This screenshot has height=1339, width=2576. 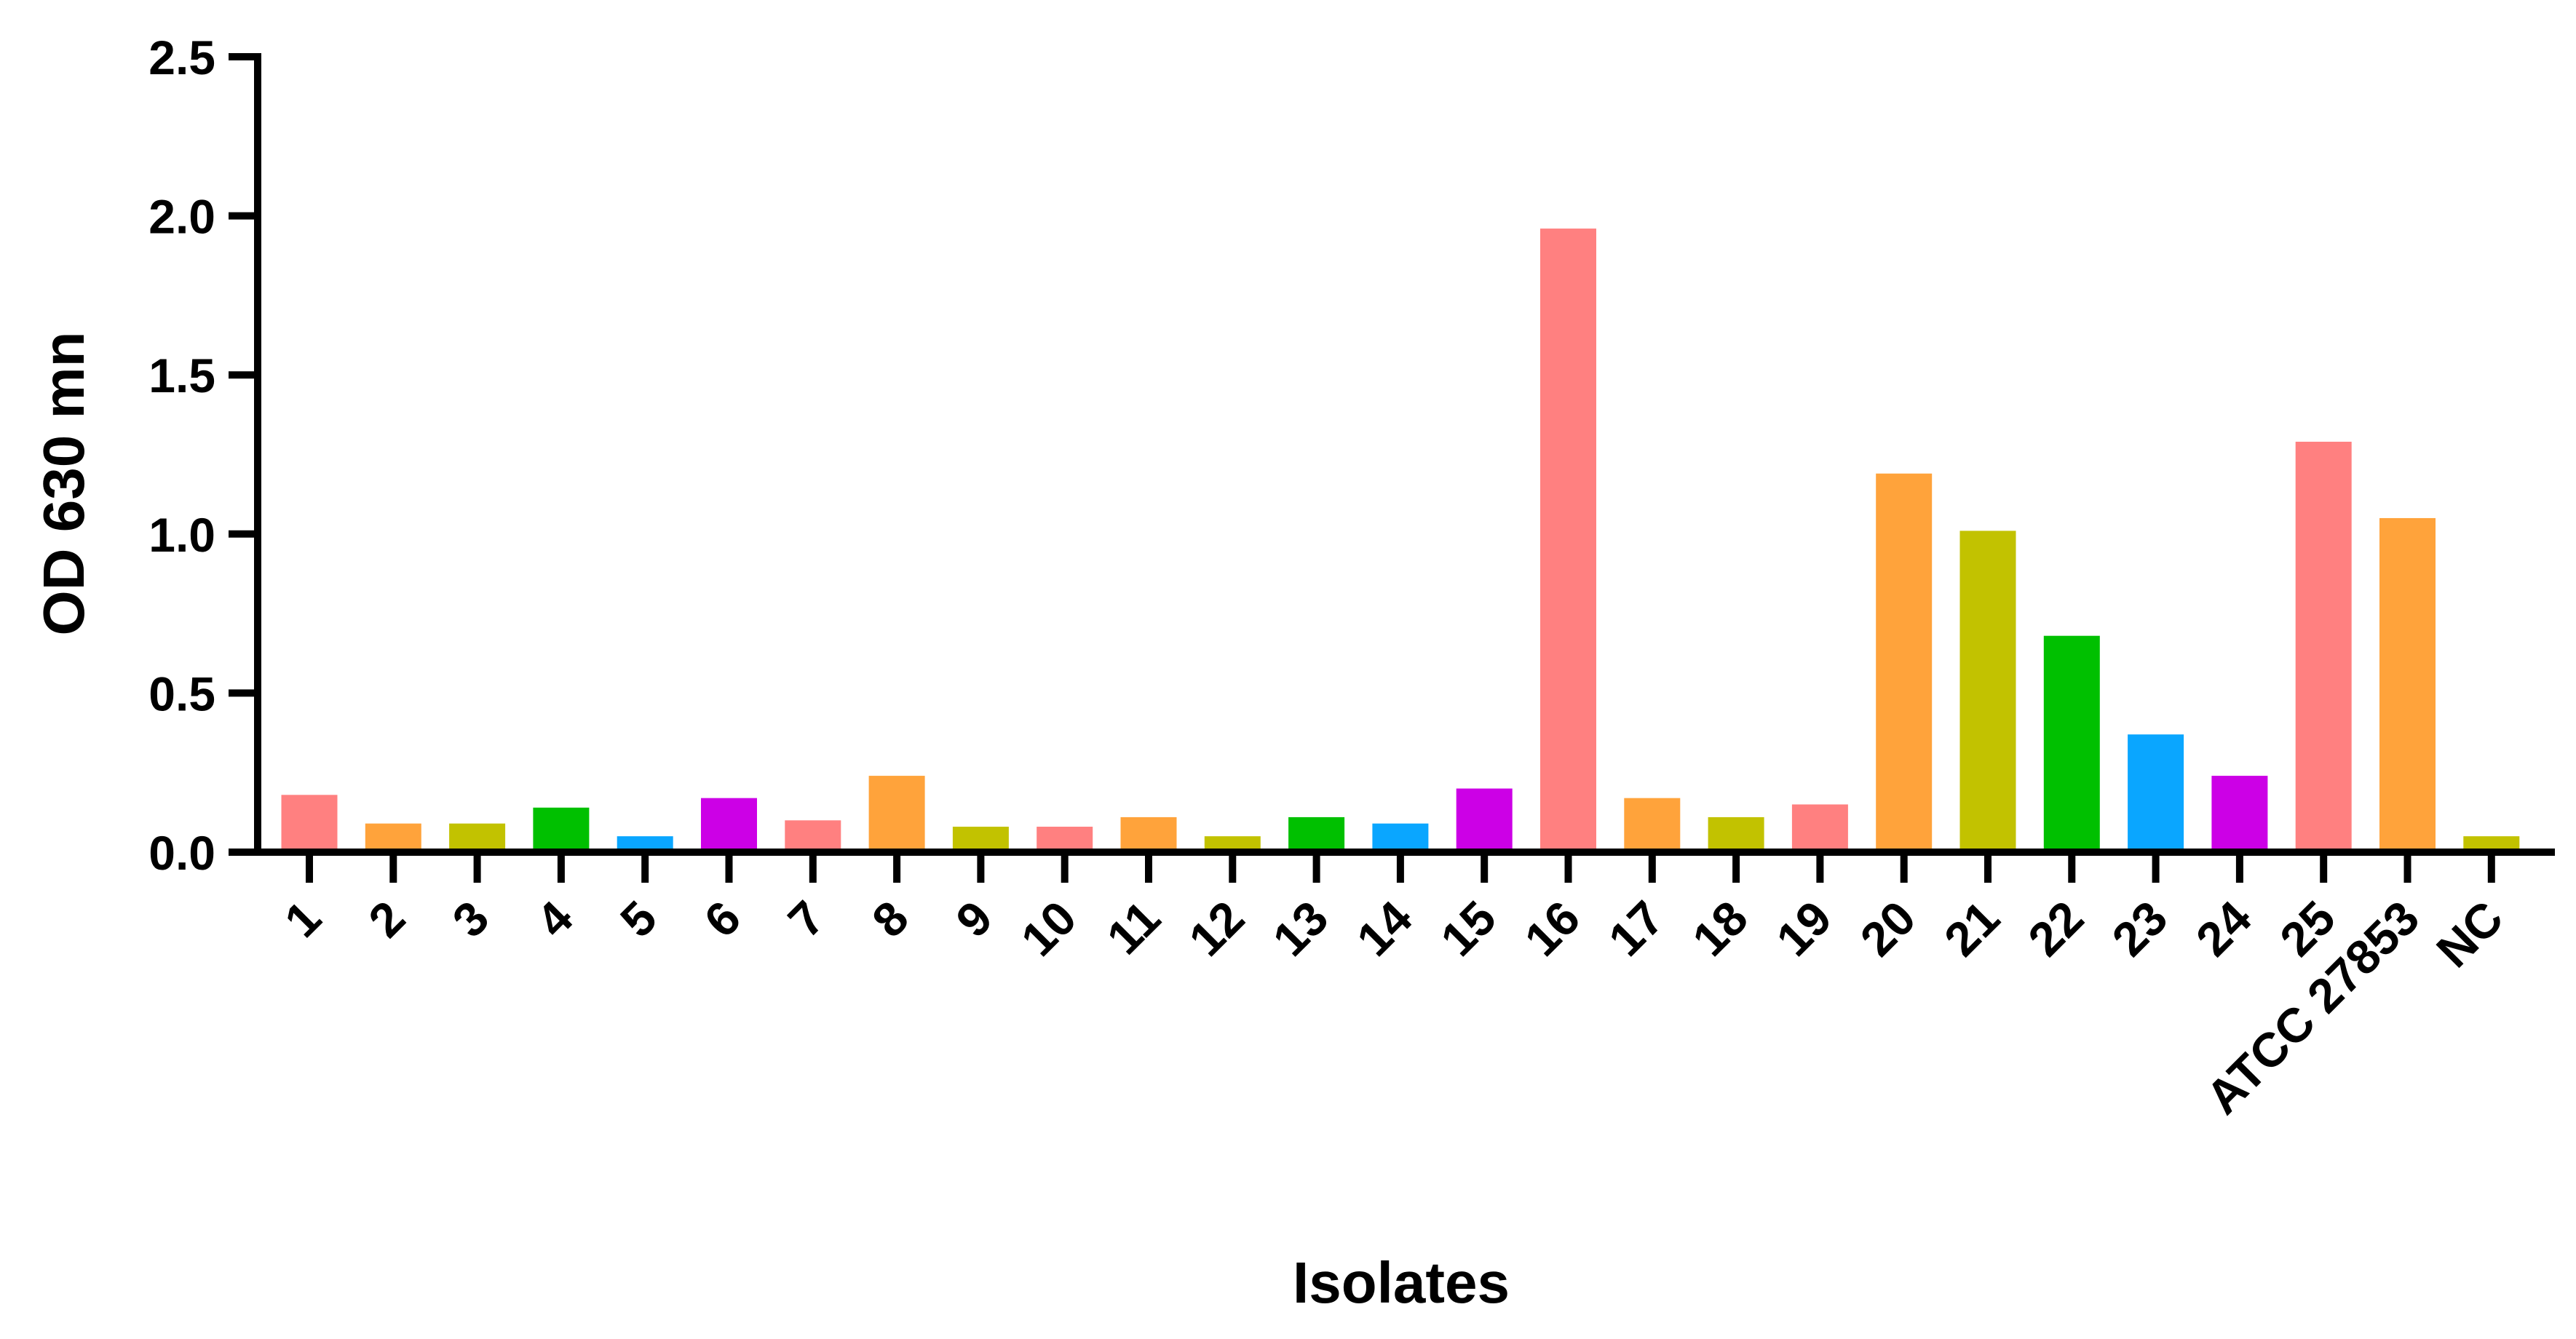 What do you see at coordinates (1401, 1282) in the screenshot?
I see `x-axis-title: Isolates` at bounding box center [1401, 1282].